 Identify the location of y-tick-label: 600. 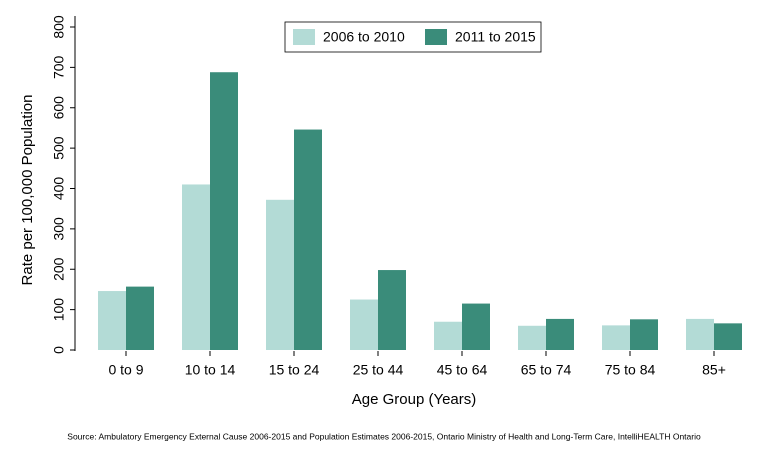
(59, 108).